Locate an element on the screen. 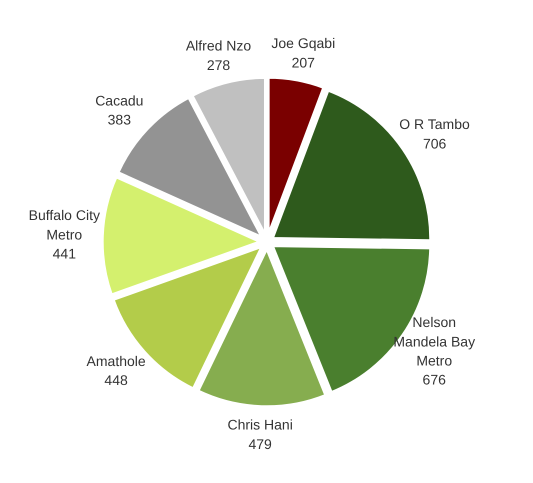  data-label: 676 is located at coordinates (434, 380).